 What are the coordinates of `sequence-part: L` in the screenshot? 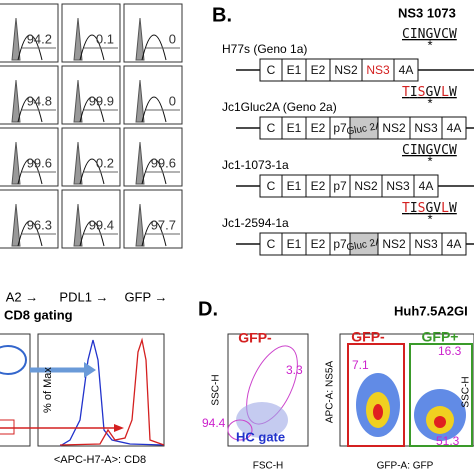 It's located at (445, 208).